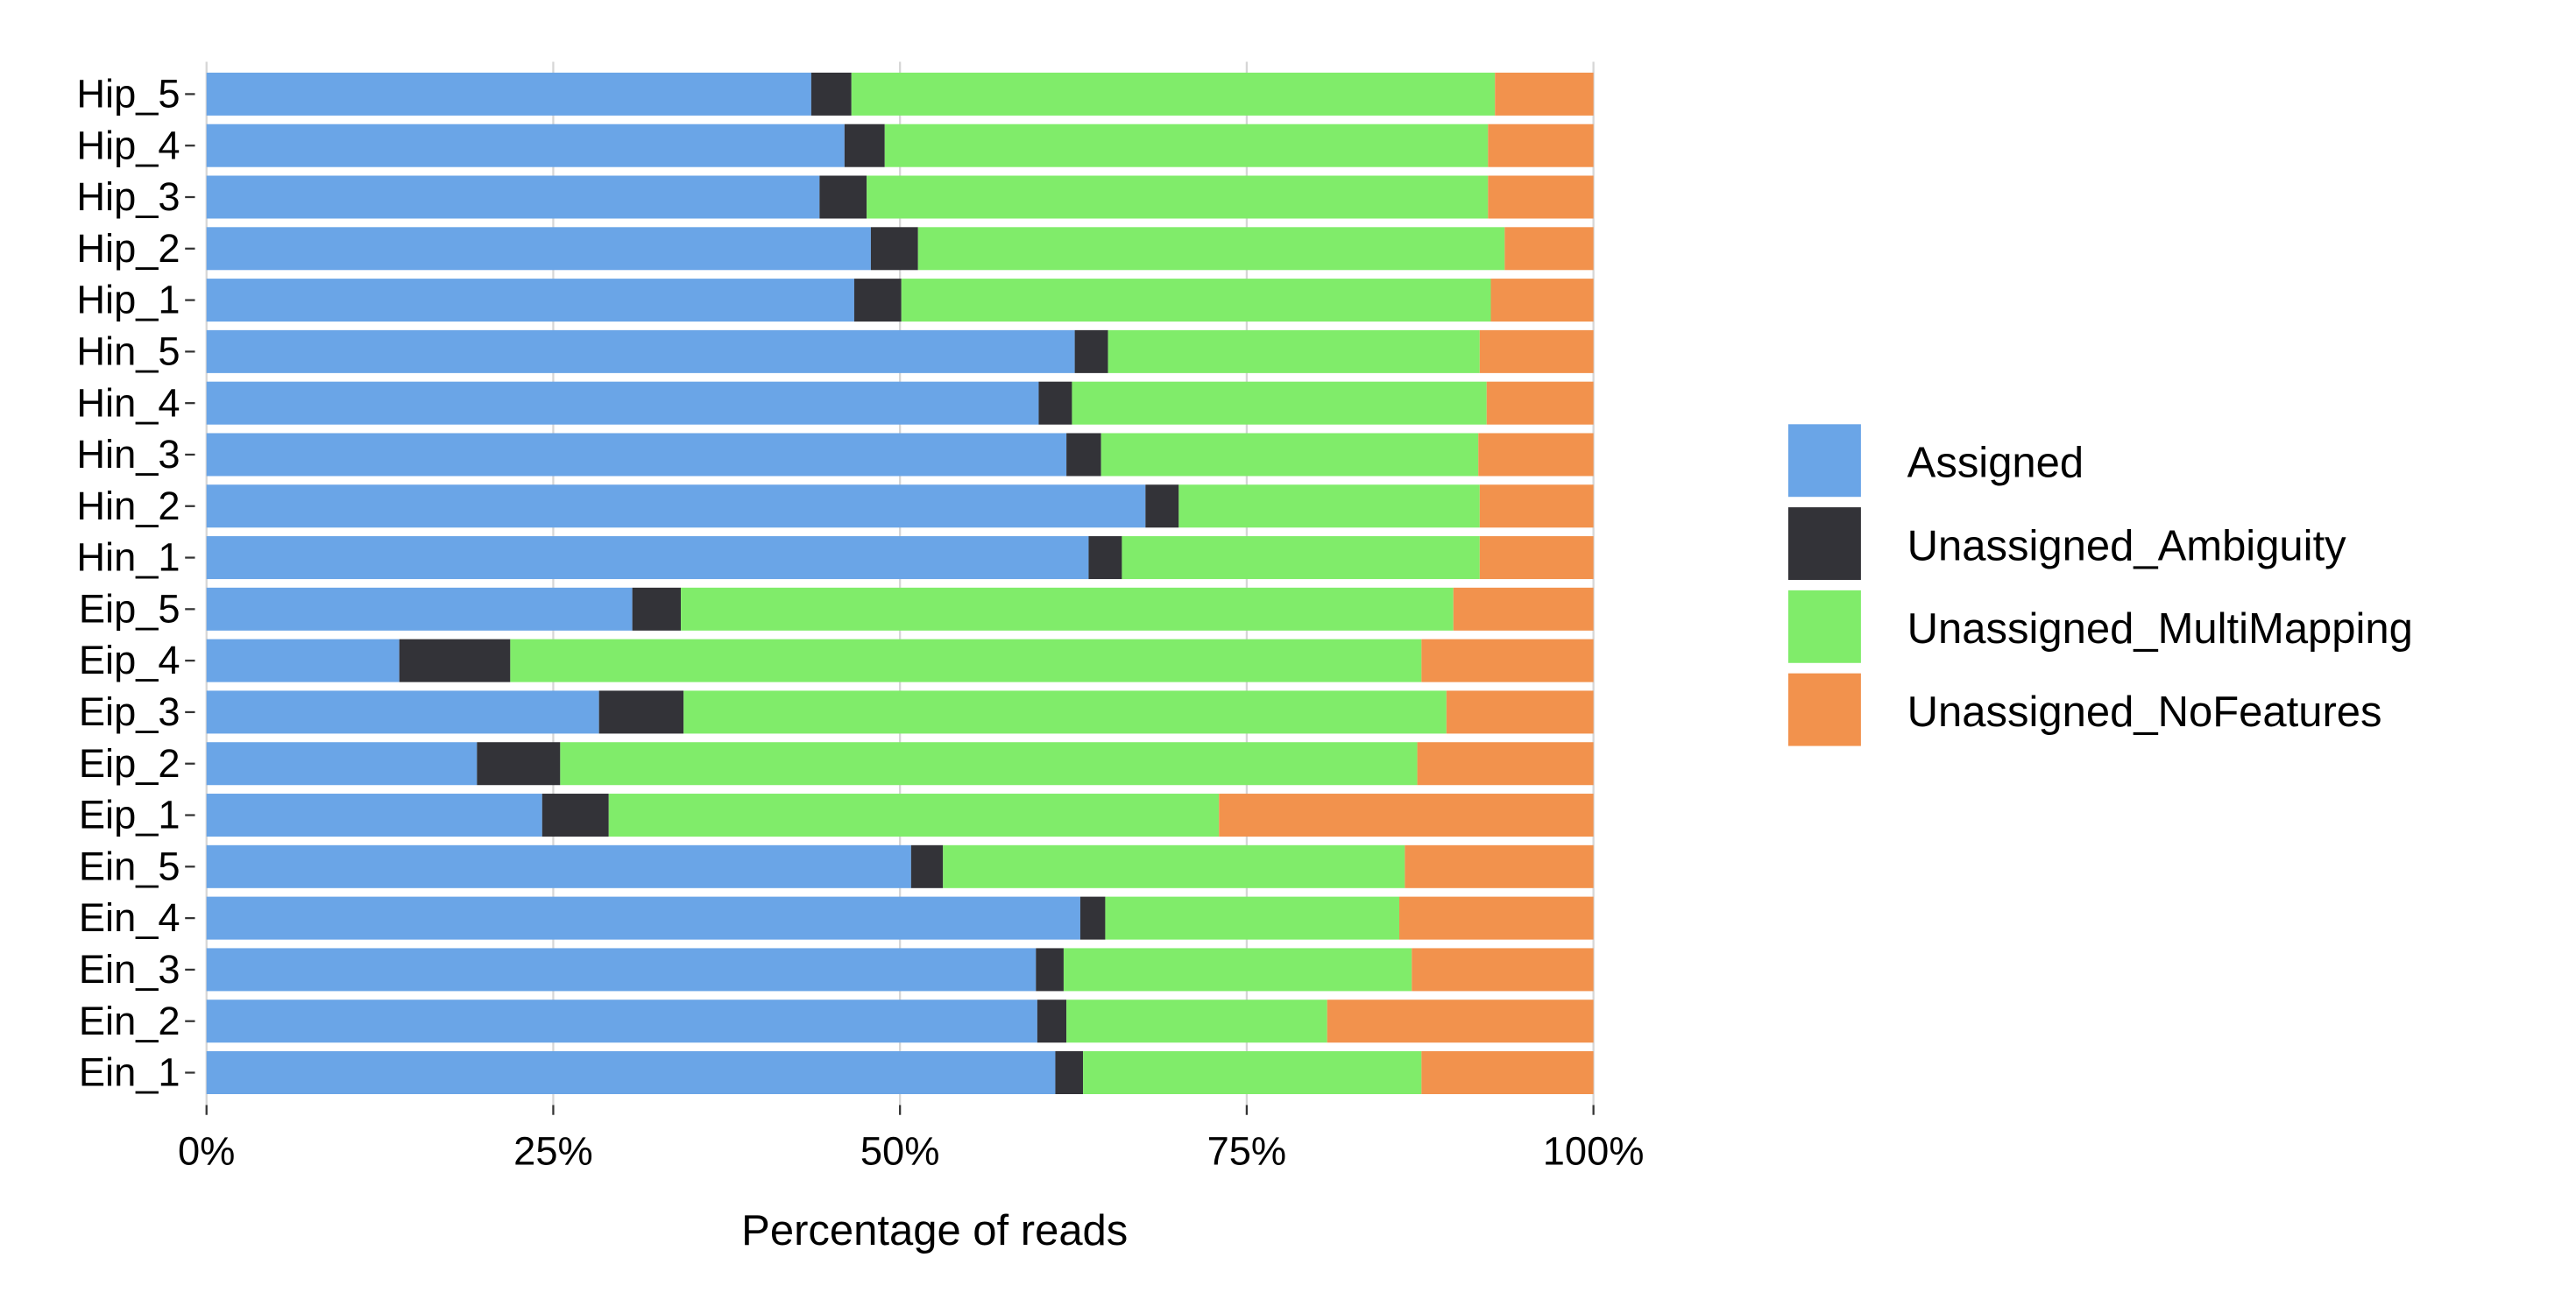  What do you see at coordinates (128, 93) in the screenshot?
I see `y-tick-label: Hip_5` at bounding box center [128, 93].